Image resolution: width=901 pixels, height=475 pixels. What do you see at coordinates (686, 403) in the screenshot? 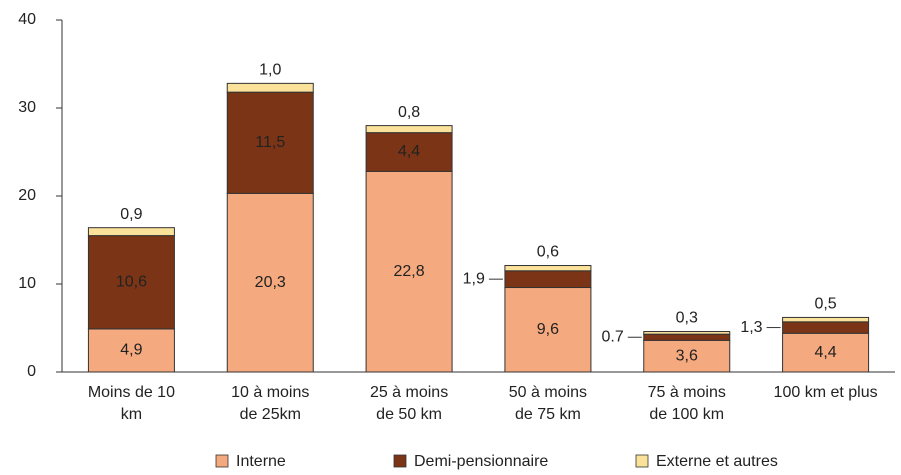
I see `x-tick-label: 75 à moins de 100 km` at bounding box center [686, 403].